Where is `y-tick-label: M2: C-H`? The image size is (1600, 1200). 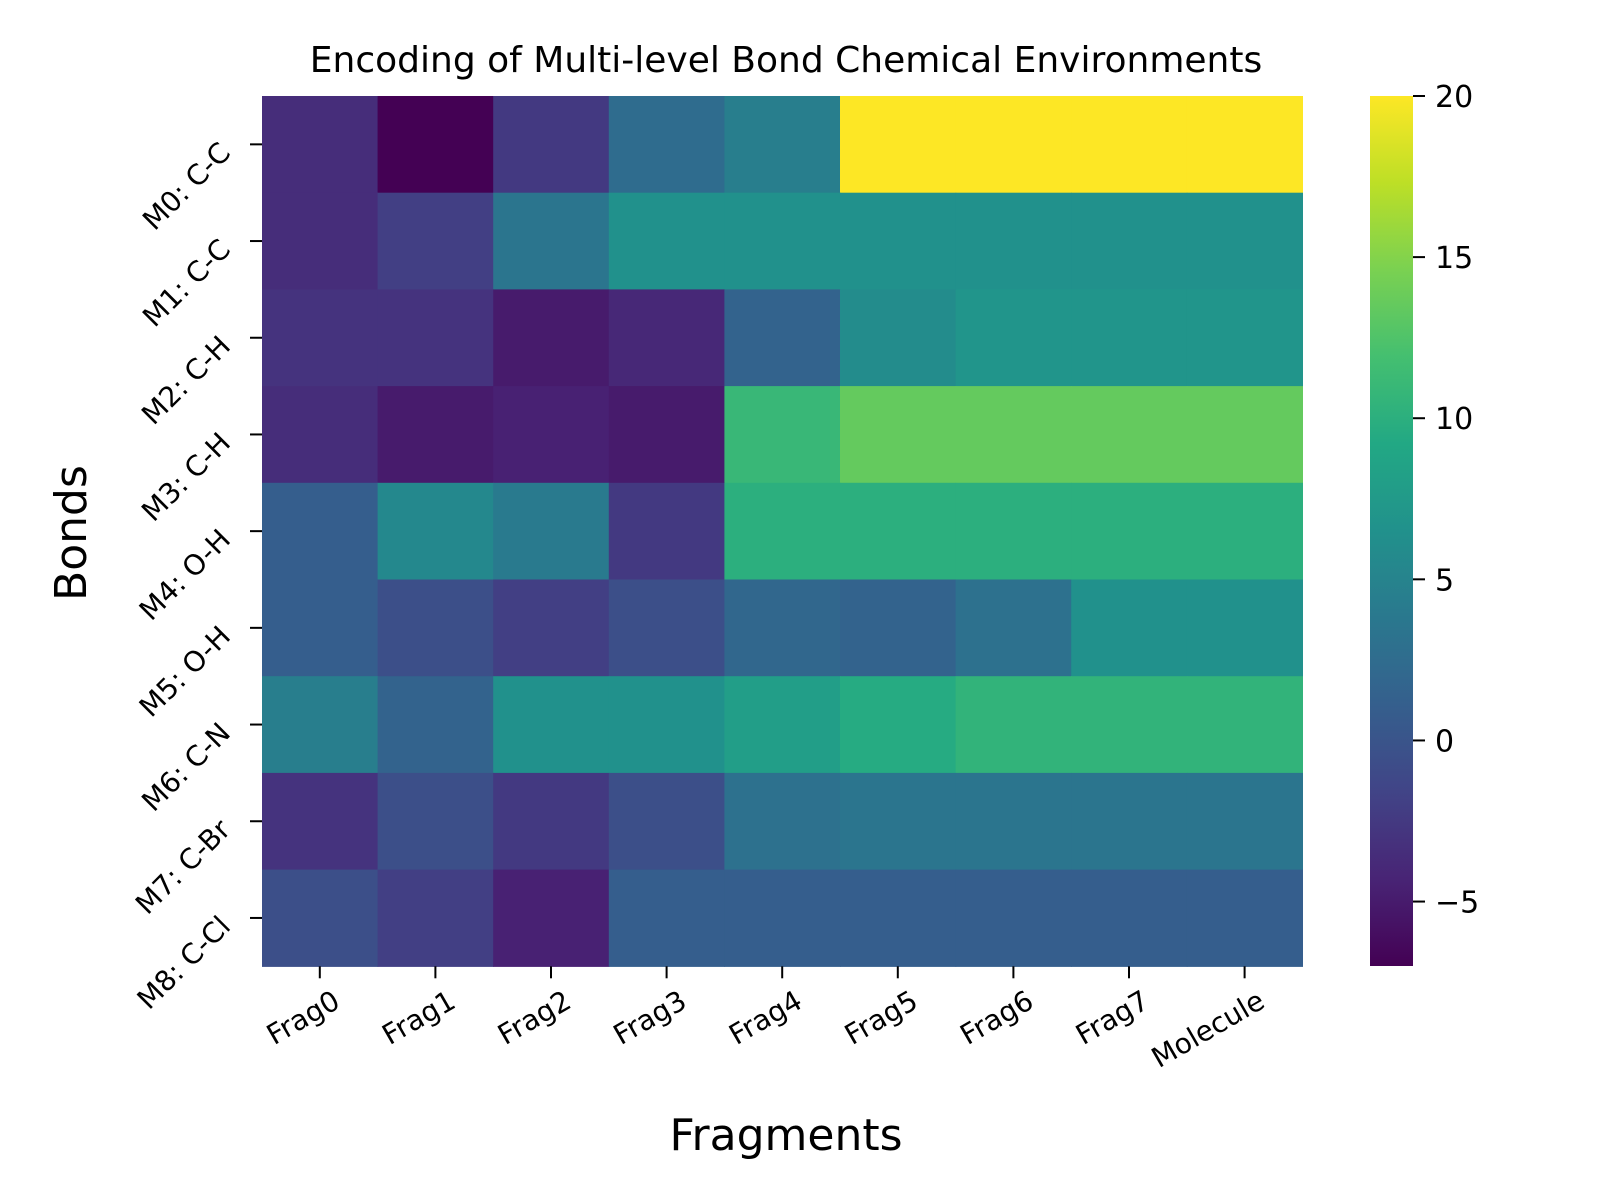 y-tick-label: M2: C-H is located at coordinates (186, 380).